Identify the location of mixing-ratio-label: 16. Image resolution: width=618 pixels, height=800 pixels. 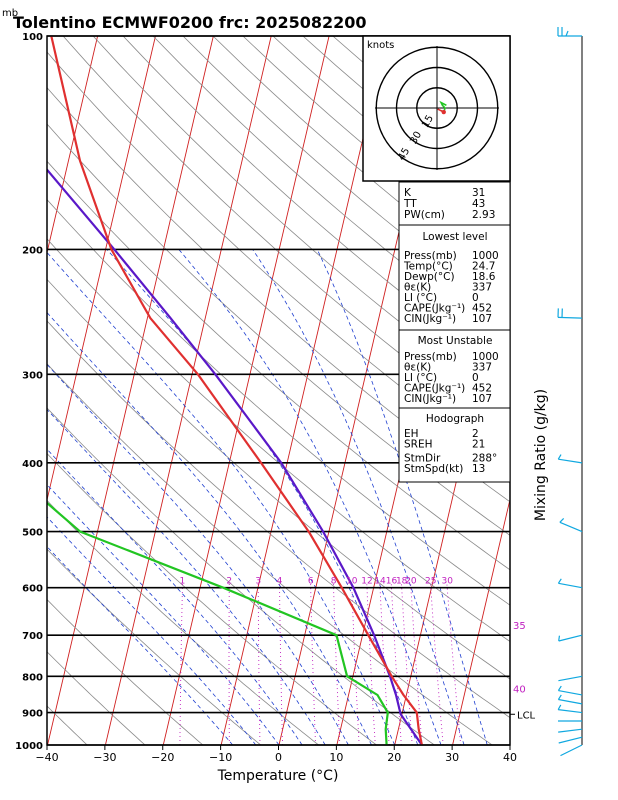
(392, 582).